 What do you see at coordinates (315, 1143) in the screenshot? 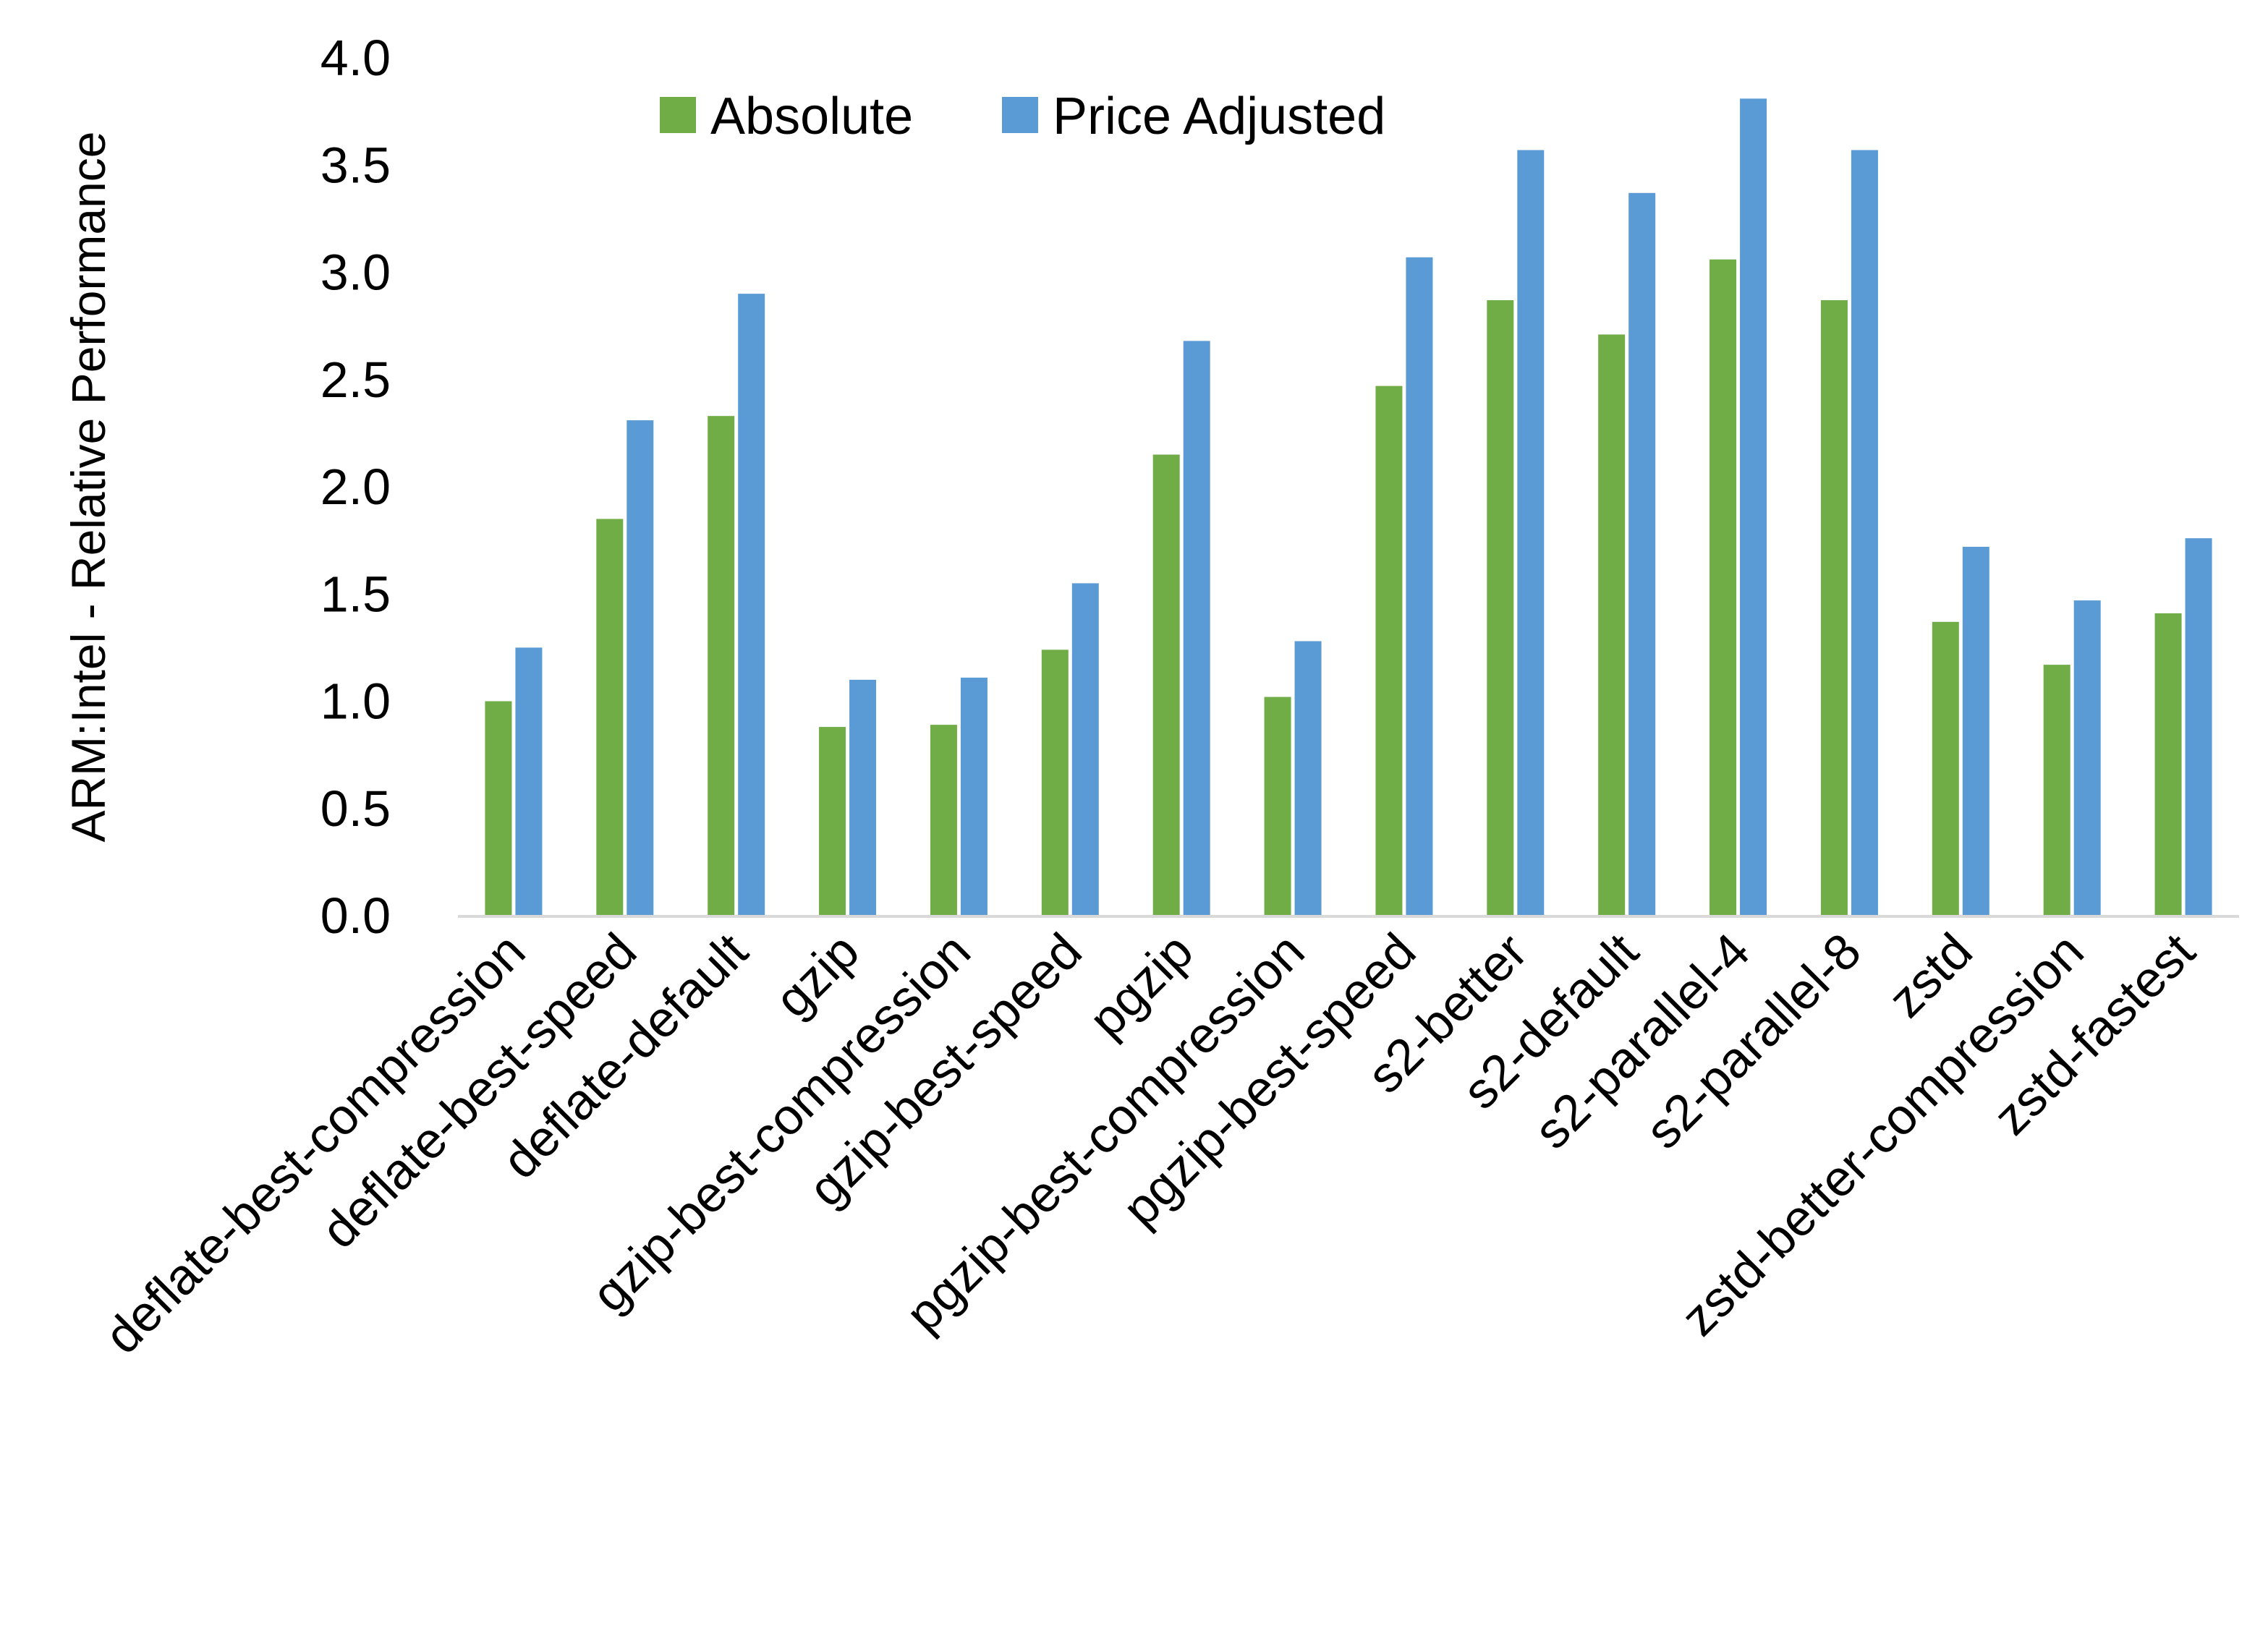
I see `x-tick-label: deflate-best-compression` at bounding box center [315, 1143].